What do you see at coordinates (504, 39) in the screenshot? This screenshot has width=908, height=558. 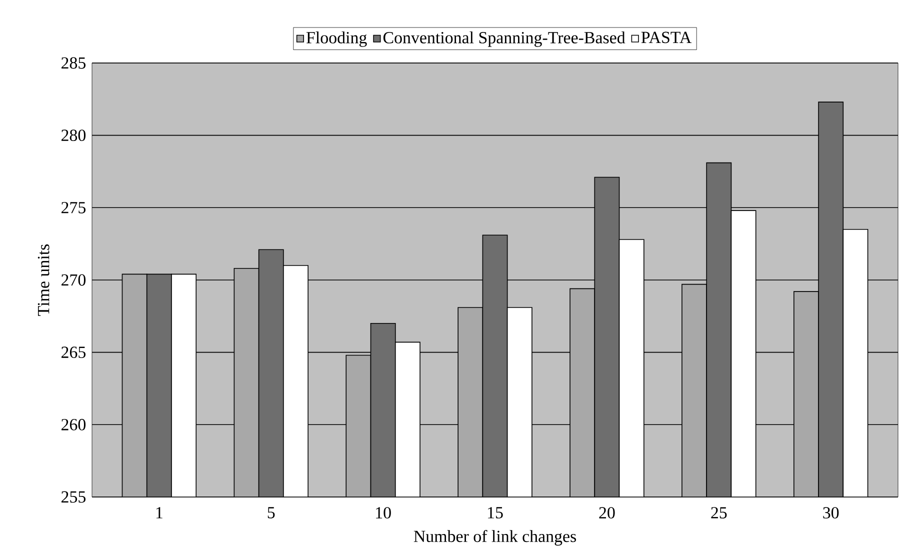 I see `legend-label: Conventional Spanning-Tree-Based` at bounding box center [504, 39].